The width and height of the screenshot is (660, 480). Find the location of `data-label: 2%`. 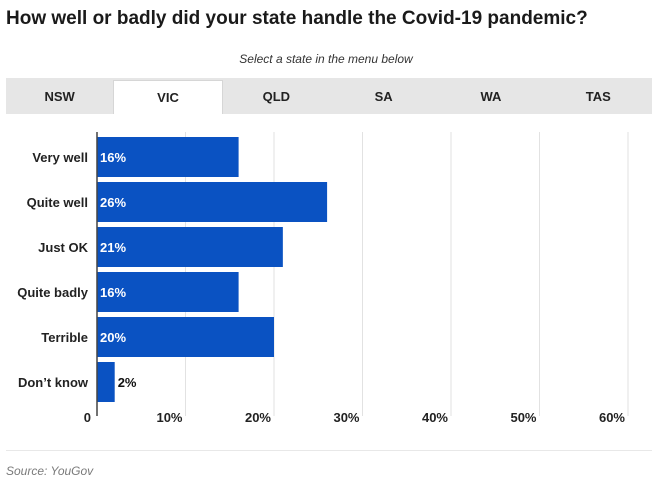

data-label: 2% is located at coordinates (127, 382).